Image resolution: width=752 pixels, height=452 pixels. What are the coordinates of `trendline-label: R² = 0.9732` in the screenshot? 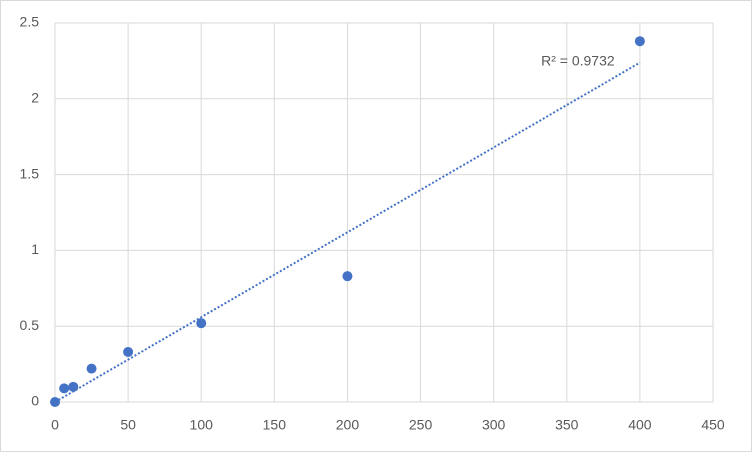 It's located at (578, 60).